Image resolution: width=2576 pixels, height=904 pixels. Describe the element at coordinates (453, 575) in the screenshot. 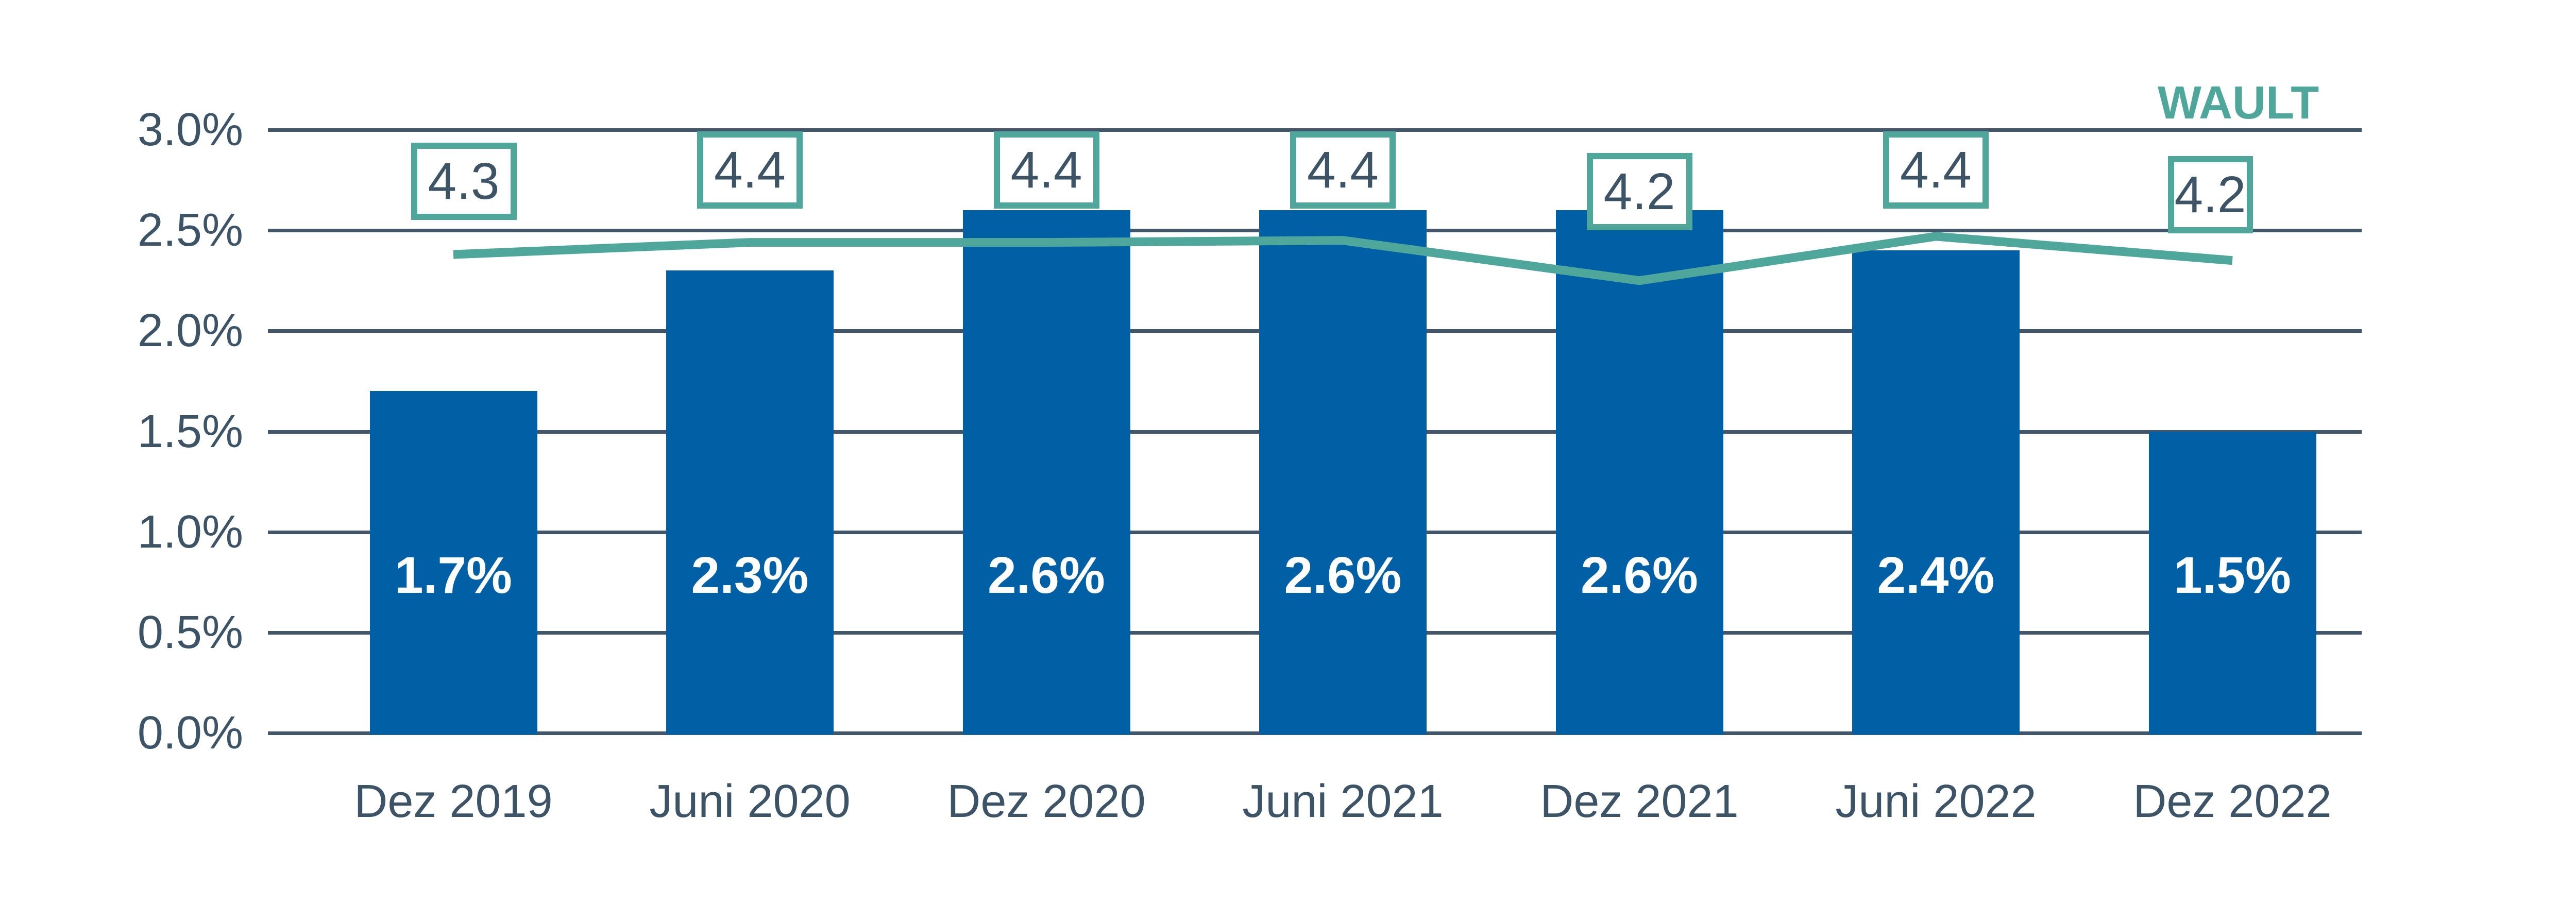

I see `bar-value-label: 1.7%` at that location.